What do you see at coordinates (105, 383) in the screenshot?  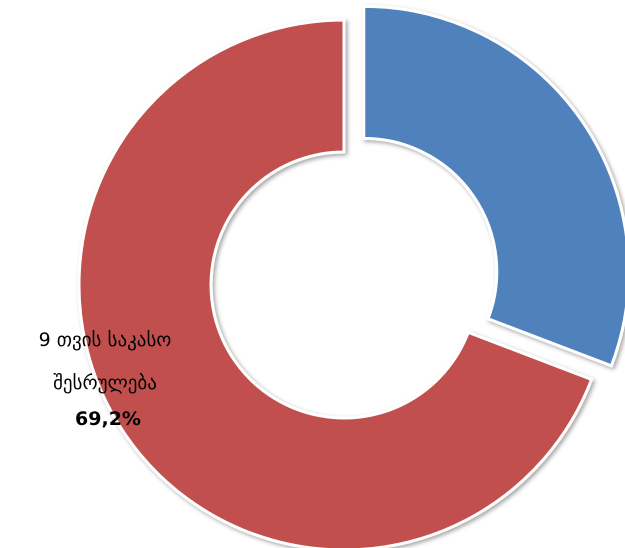 I see `data-label-line-2: შესრულება` at bounding box center [105, 383].